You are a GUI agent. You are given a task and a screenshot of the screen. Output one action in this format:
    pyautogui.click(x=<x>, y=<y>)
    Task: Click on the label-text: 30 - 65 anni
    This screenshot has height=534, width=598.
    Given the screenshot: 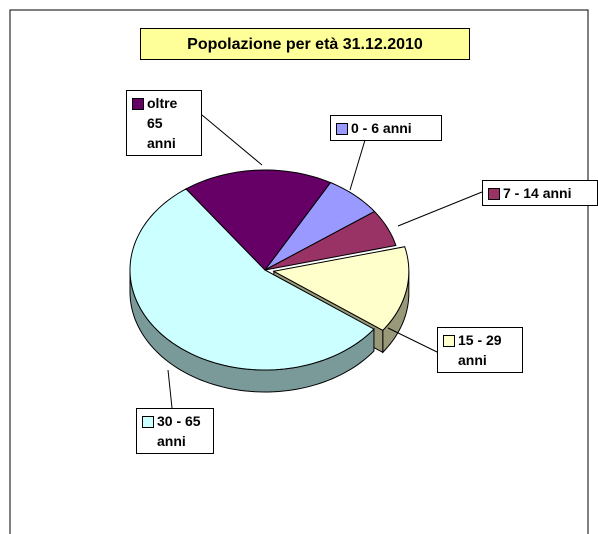 What is the action you would take?
    pyautogui.click(x=179, y=431)
    